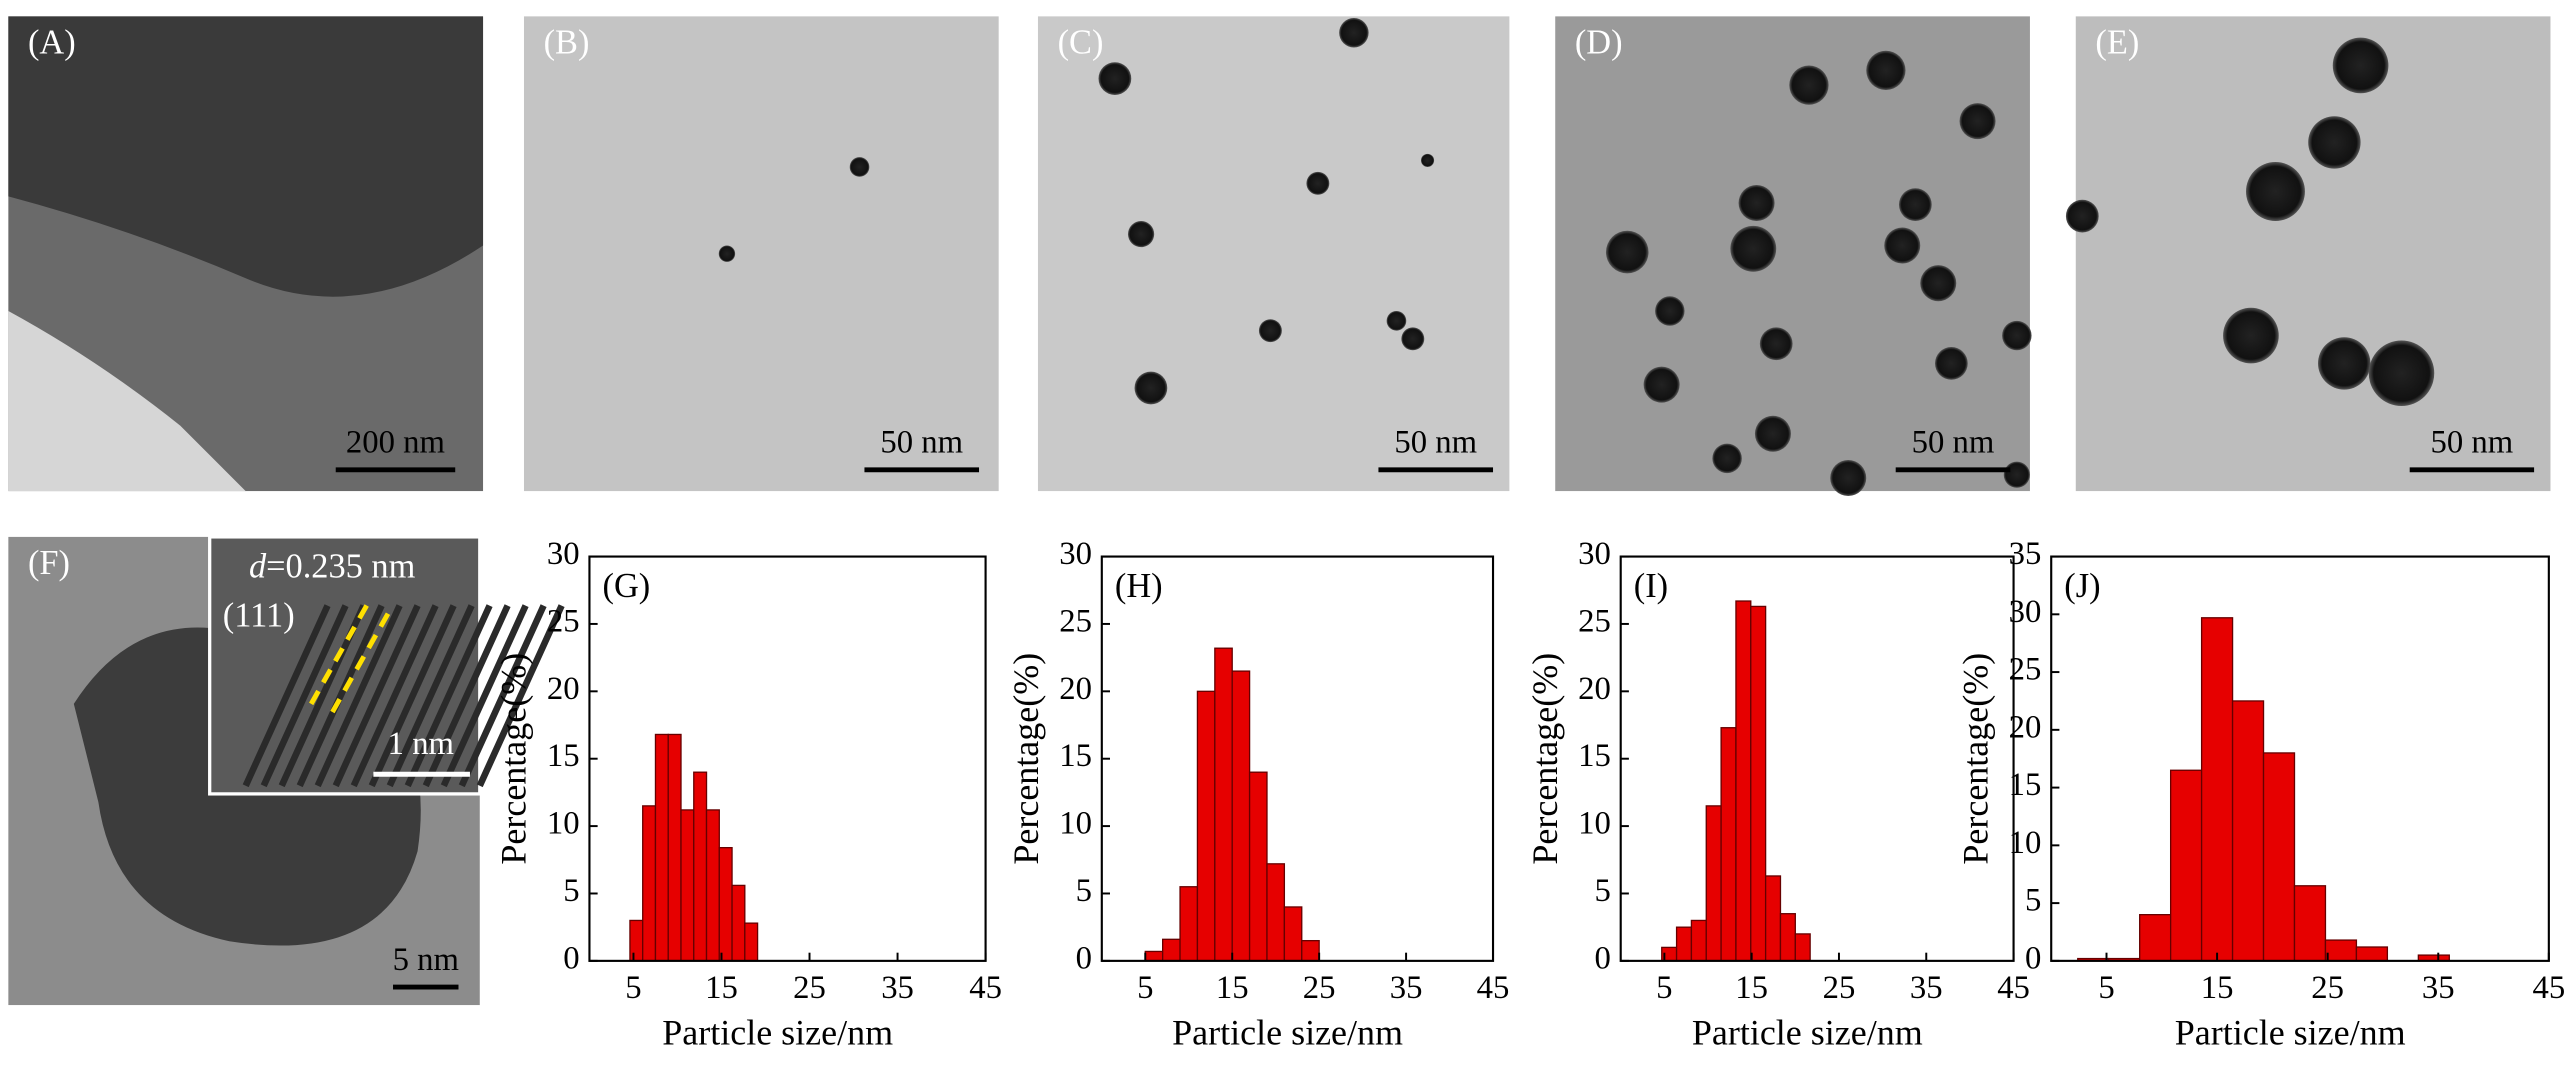 The image size is (2567, 1082). What do you see at coordinates (258, 567) in the screenshot?
I see `inset-variable: d` at bounding box center [258, 567].